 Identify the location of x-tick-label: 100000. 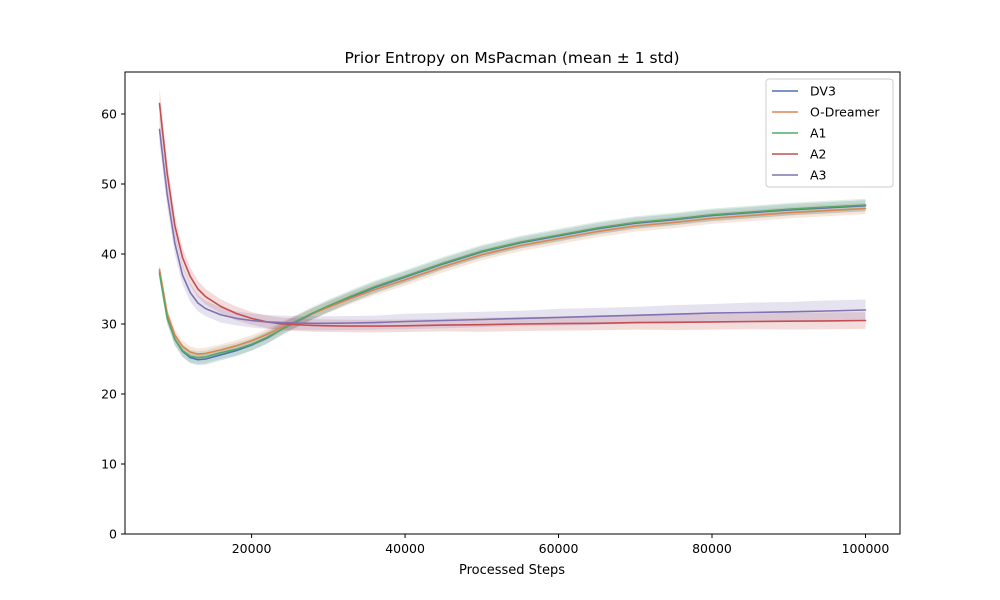
(866, 548).